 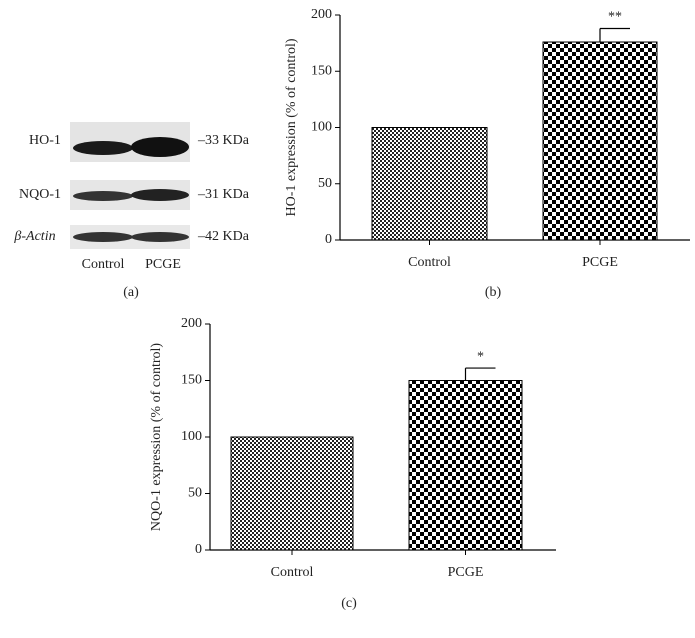 What do you see at coordinates (130, 185) in the screenshot?
I see `blot-image` at bounding box center [130, 185].